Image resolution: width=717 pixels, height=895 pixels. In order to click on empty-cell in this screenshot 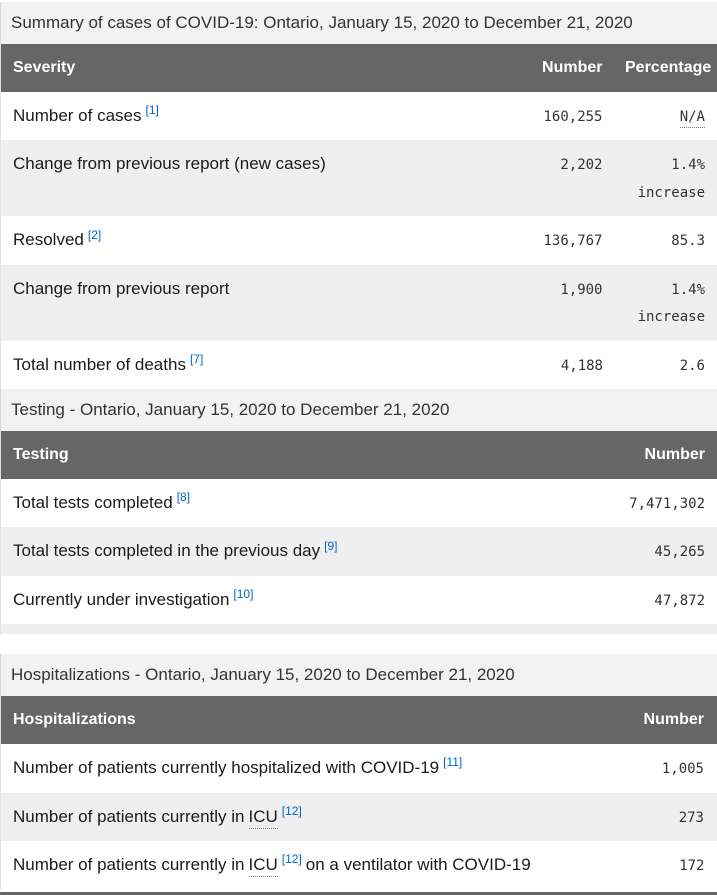, I will do `click(359, 629)`.